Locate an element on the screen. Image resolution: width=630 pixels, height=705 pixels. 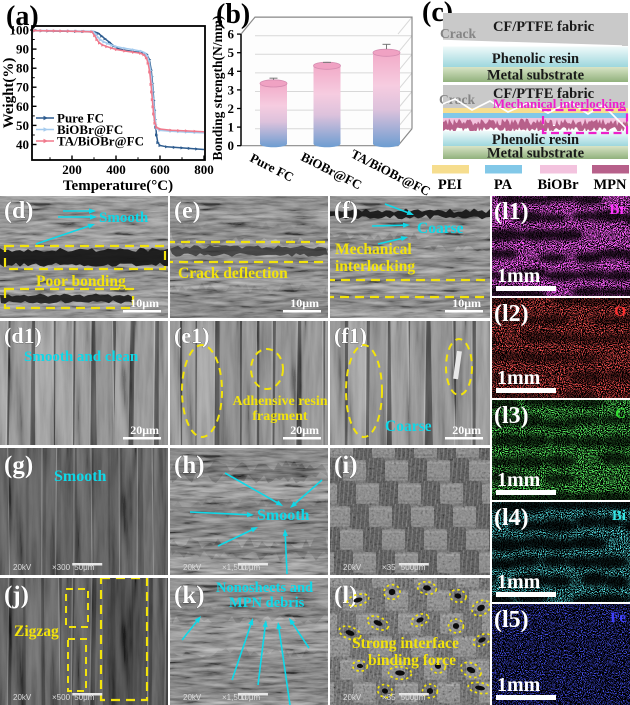
svg-text: Smooth and clean is located at coordinates (81, 357).